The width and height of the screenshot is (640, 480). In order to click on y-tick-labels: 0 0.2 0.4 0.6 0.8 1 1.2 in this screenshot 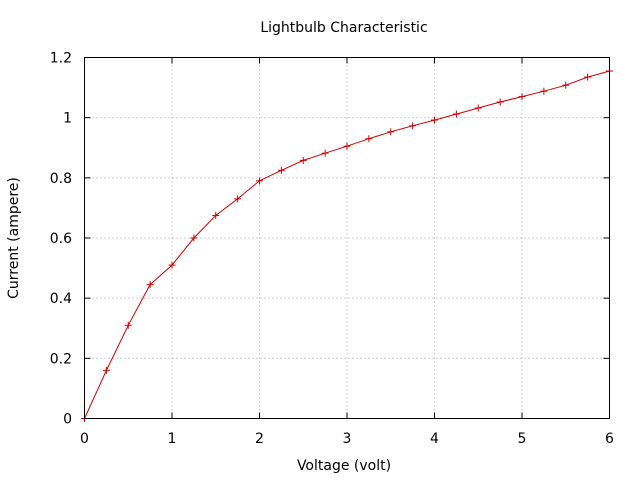, I will do `click(61, 239)`.